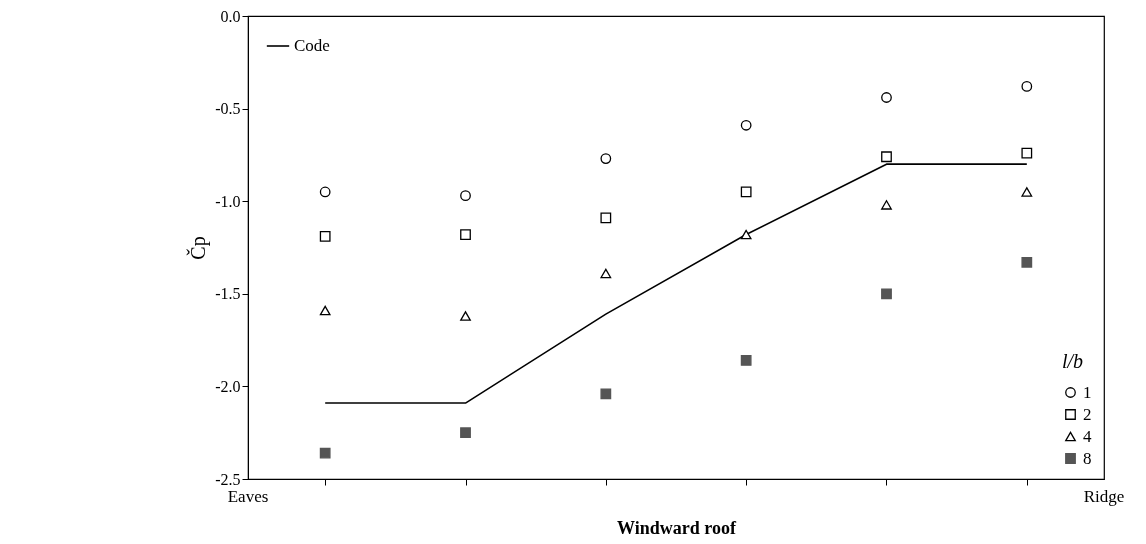 The width and height of the screenshot is (1146, 544). What do you see at coordinates (228, 386) in the screenshot?
I see `y-tick-label: -2.0` at bounding box center [228, 386].